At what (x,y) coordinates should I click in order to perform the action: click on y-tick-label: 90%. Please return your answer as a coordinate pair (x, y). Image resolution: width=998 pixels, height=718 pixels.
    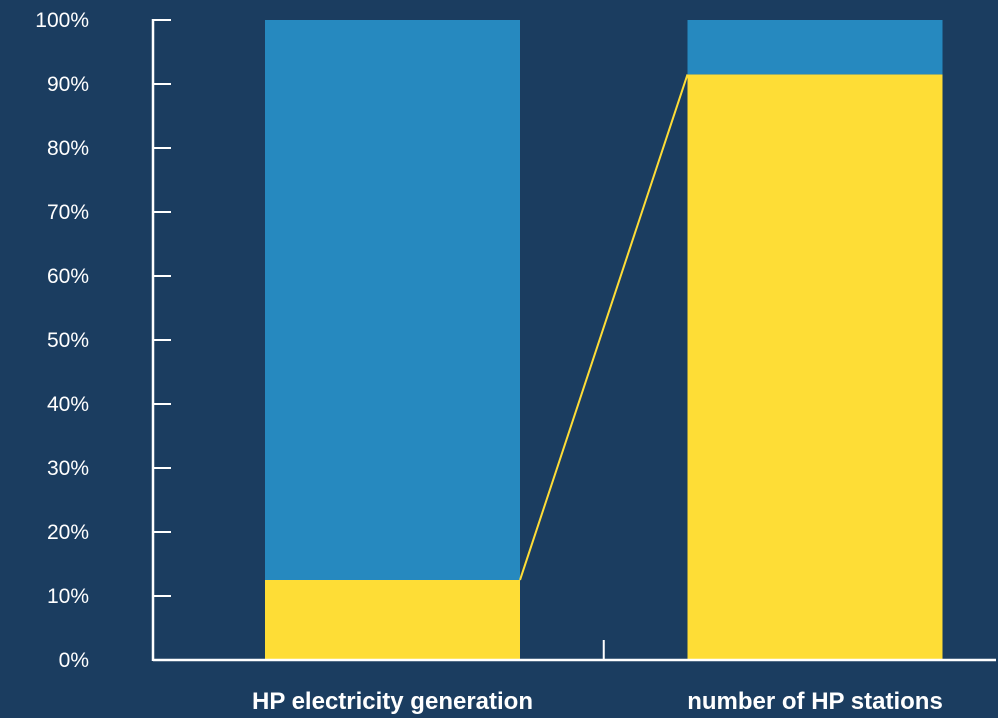
    Looking at the image, I should click on (68, 84).